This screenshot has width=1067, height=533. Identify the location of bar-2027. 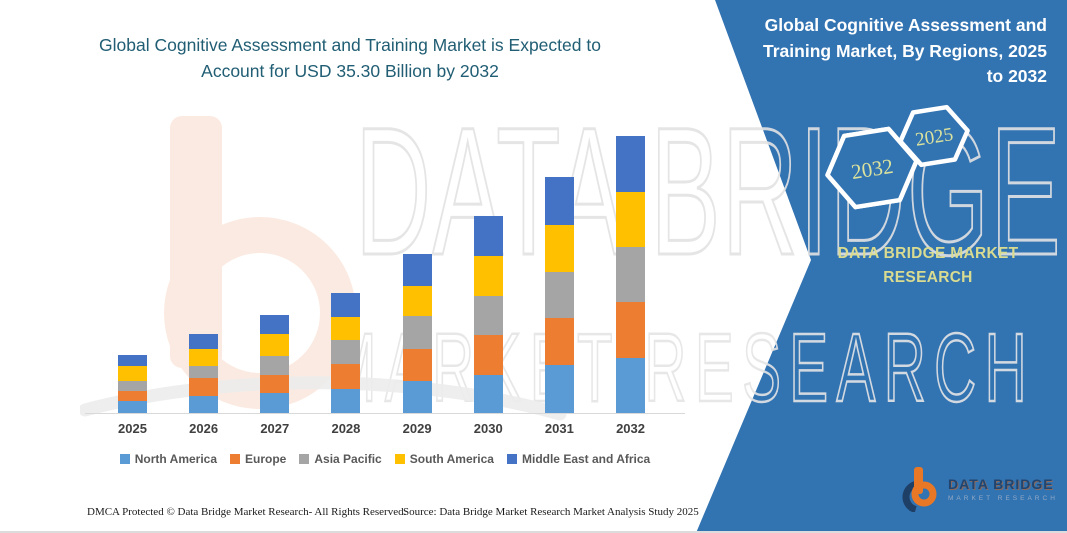
(275, 363).